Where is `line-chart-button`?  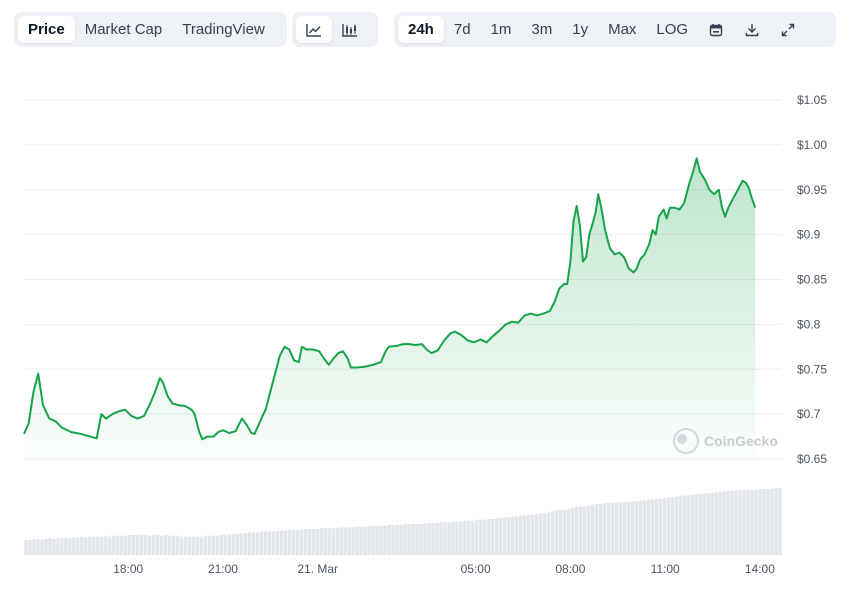
line-chart-button is located at coordinates (314, 29).